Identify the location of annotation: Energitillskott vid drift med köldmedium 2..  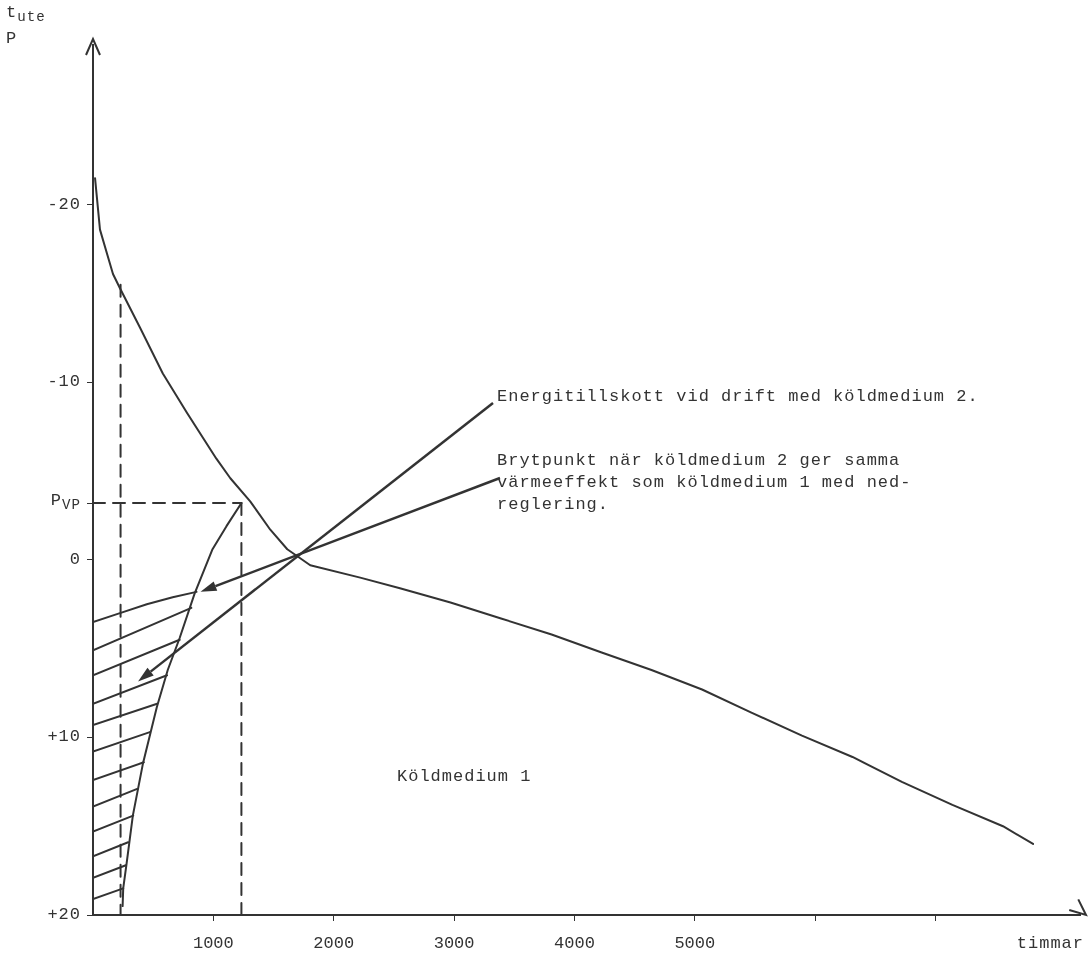
(738, 397).